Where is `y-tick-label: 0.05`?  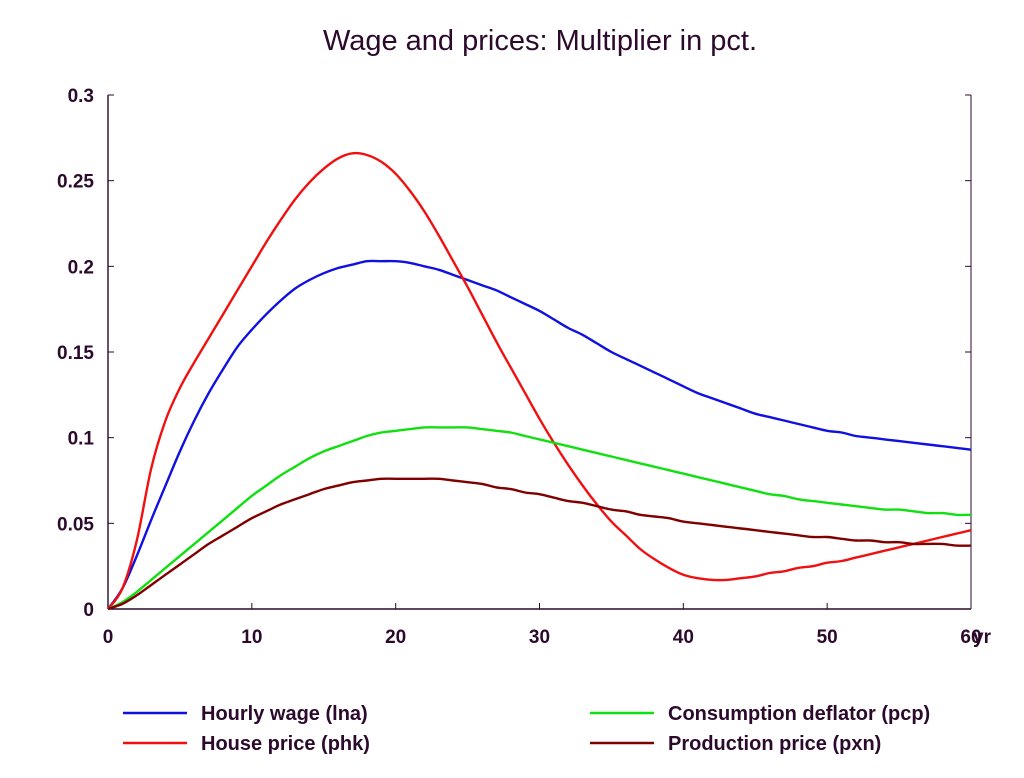
y-tick-label: 0.05 is located at coordinates (75, 524).